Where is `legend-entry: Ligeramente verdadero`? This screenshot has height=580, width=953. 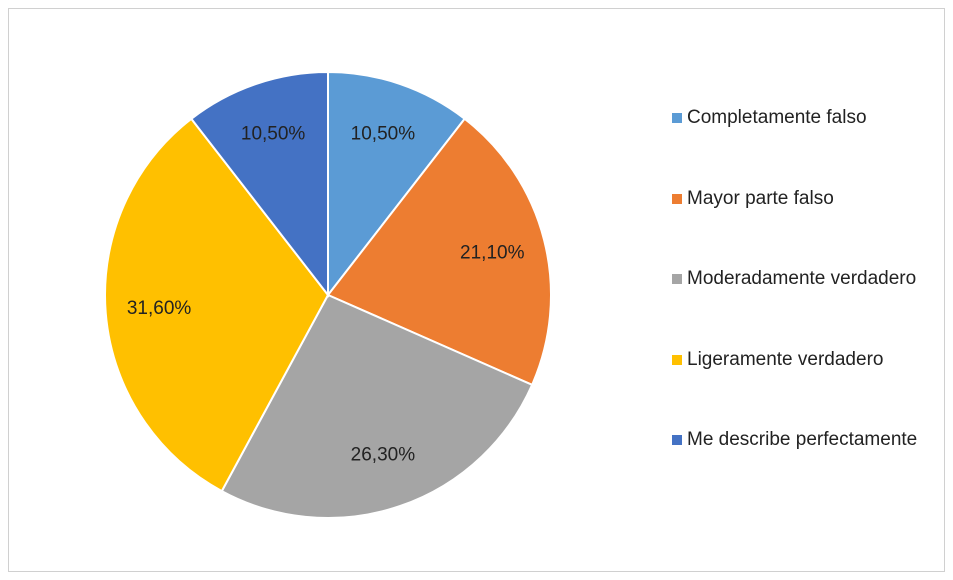
legend-entry: Ligeramente verdadero is located at coordinates (809, 360).